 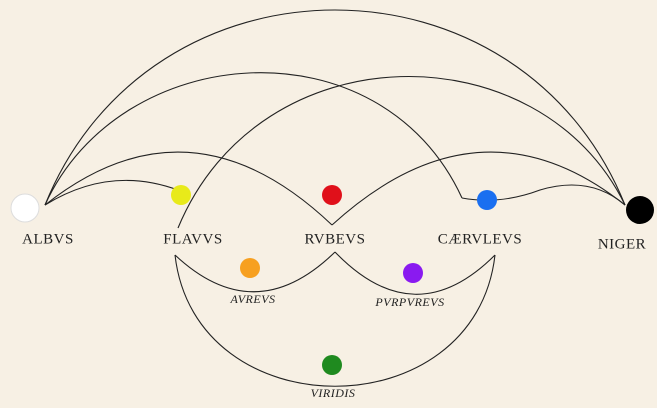 I want to click on node-label: CÆRVLEVS, so click(x=480, y=239).